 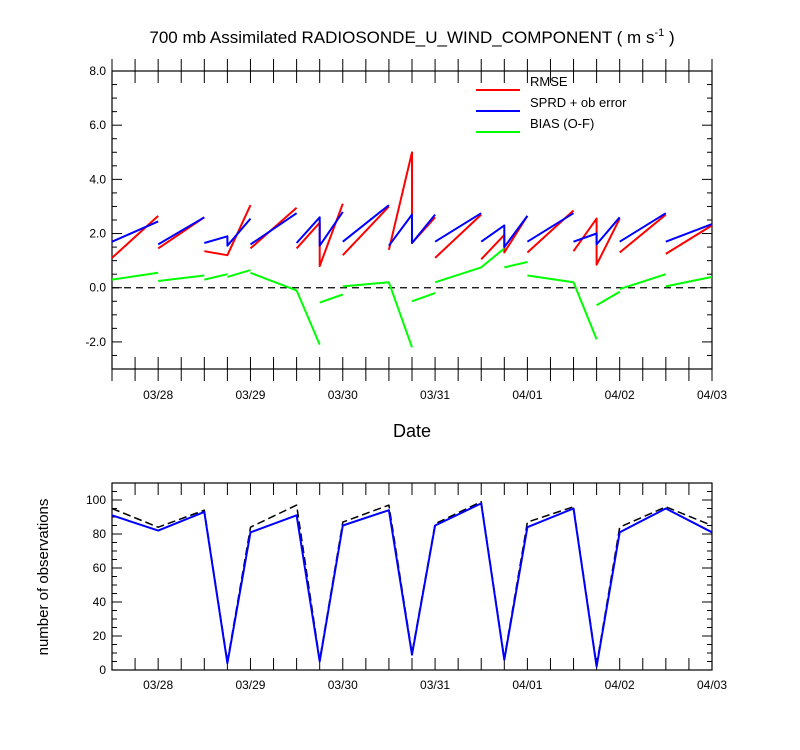 I want to click on top-y-tick-label: 0.0, so click(x=97, y=288).